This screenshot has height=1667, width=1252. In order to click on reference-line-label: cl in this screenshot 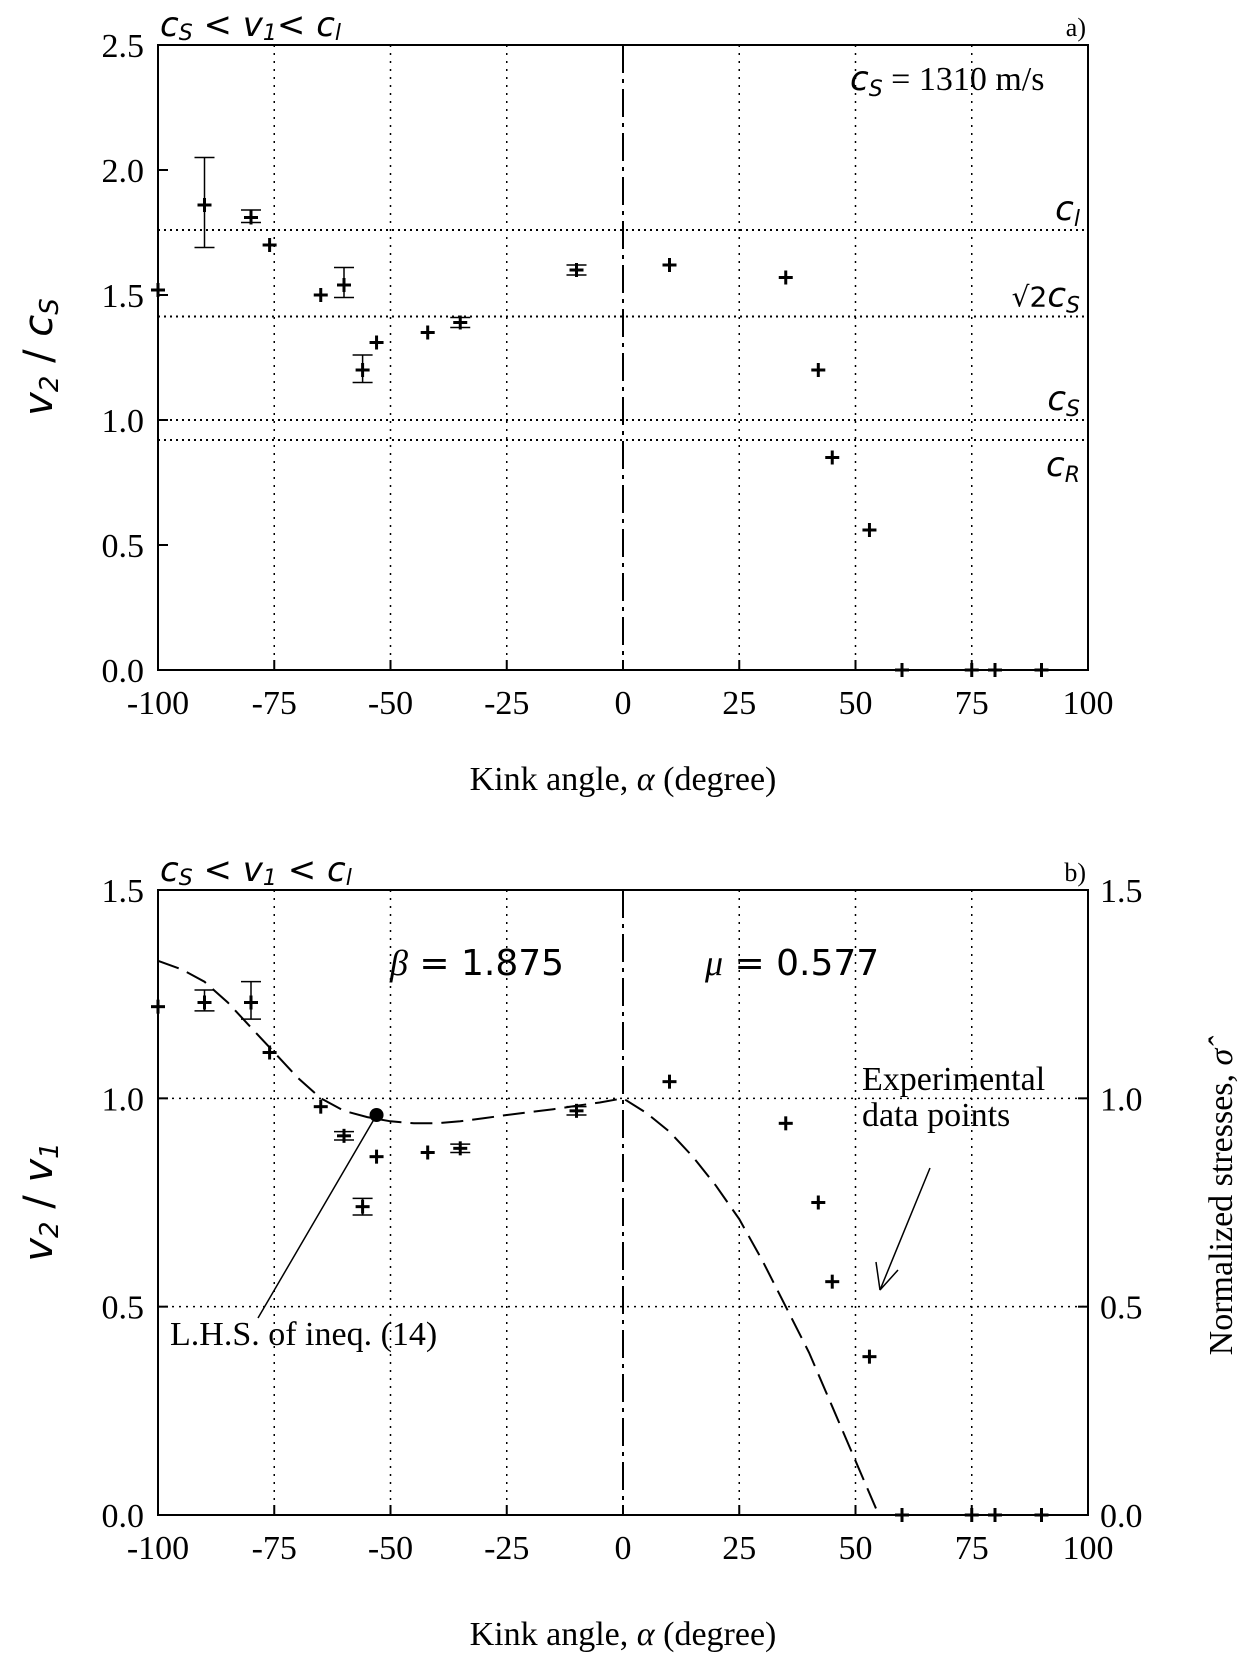, I will do `click(1067, 210)`.